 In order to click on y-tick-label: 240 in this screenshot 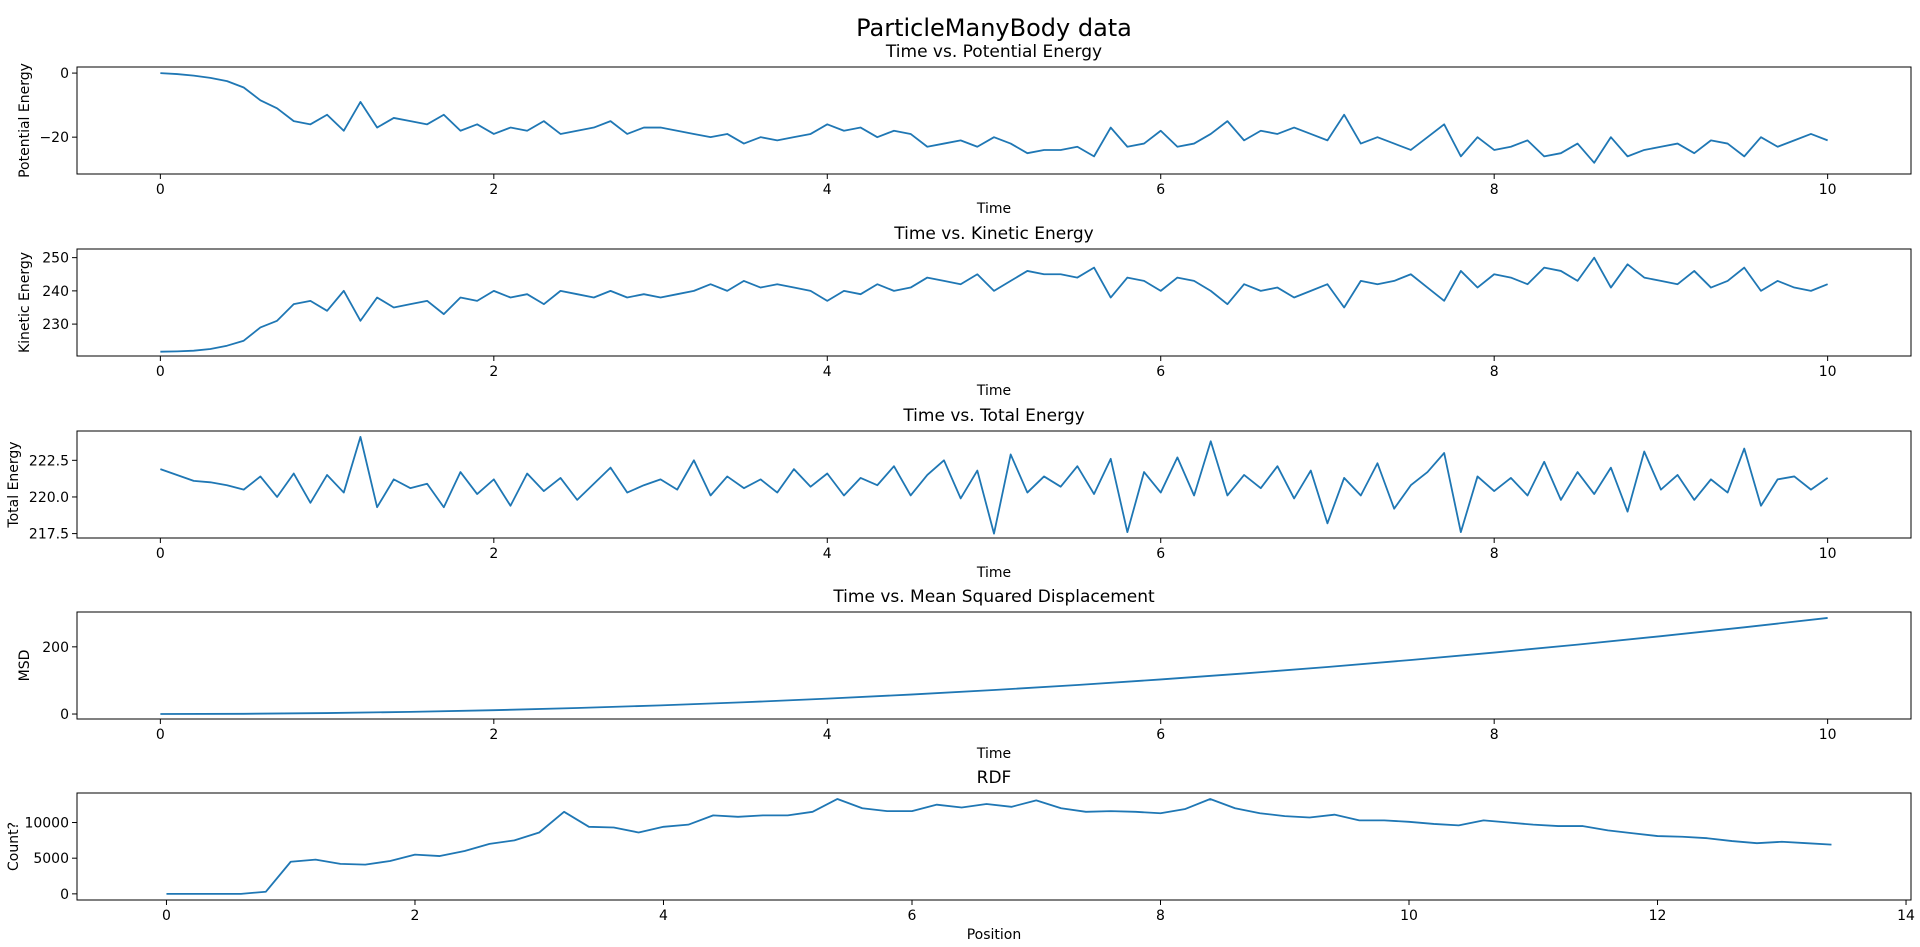, I will do `click(55, 292)`.